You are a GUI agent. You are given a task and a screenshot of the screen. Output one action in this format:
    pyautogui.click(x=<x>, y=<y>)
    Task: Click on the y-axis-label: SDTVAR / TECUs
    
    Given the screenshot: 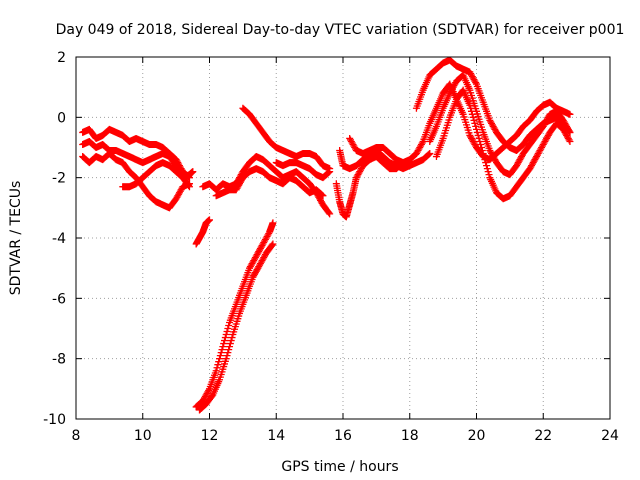 What is the action you would take?
    pyautogui.click(x=16, y=238)
    